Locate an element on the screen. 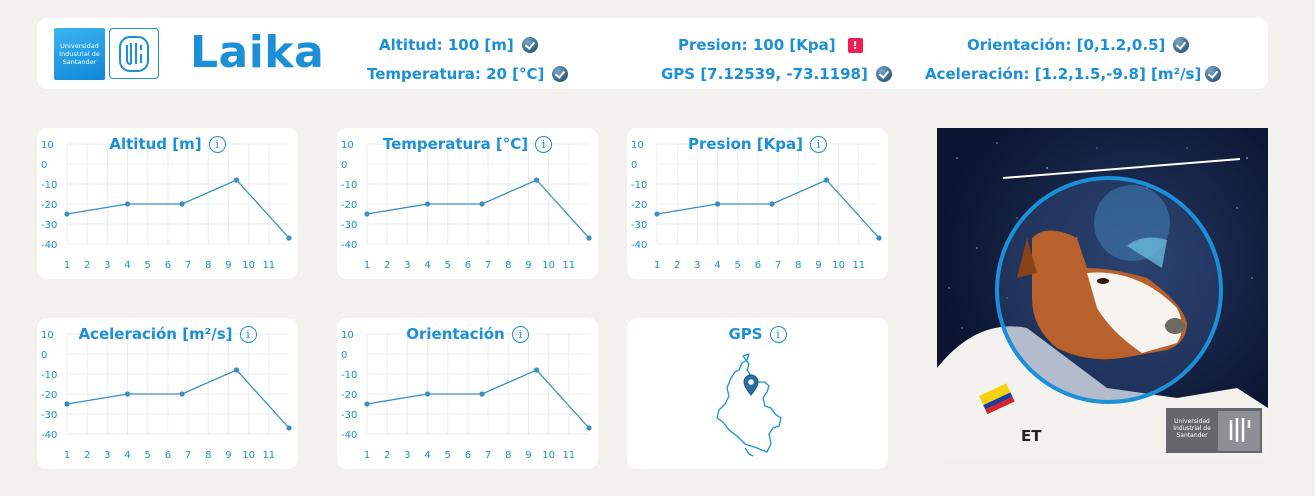  chart-title: Altitud [m] i is located at coordinates (167, 144).